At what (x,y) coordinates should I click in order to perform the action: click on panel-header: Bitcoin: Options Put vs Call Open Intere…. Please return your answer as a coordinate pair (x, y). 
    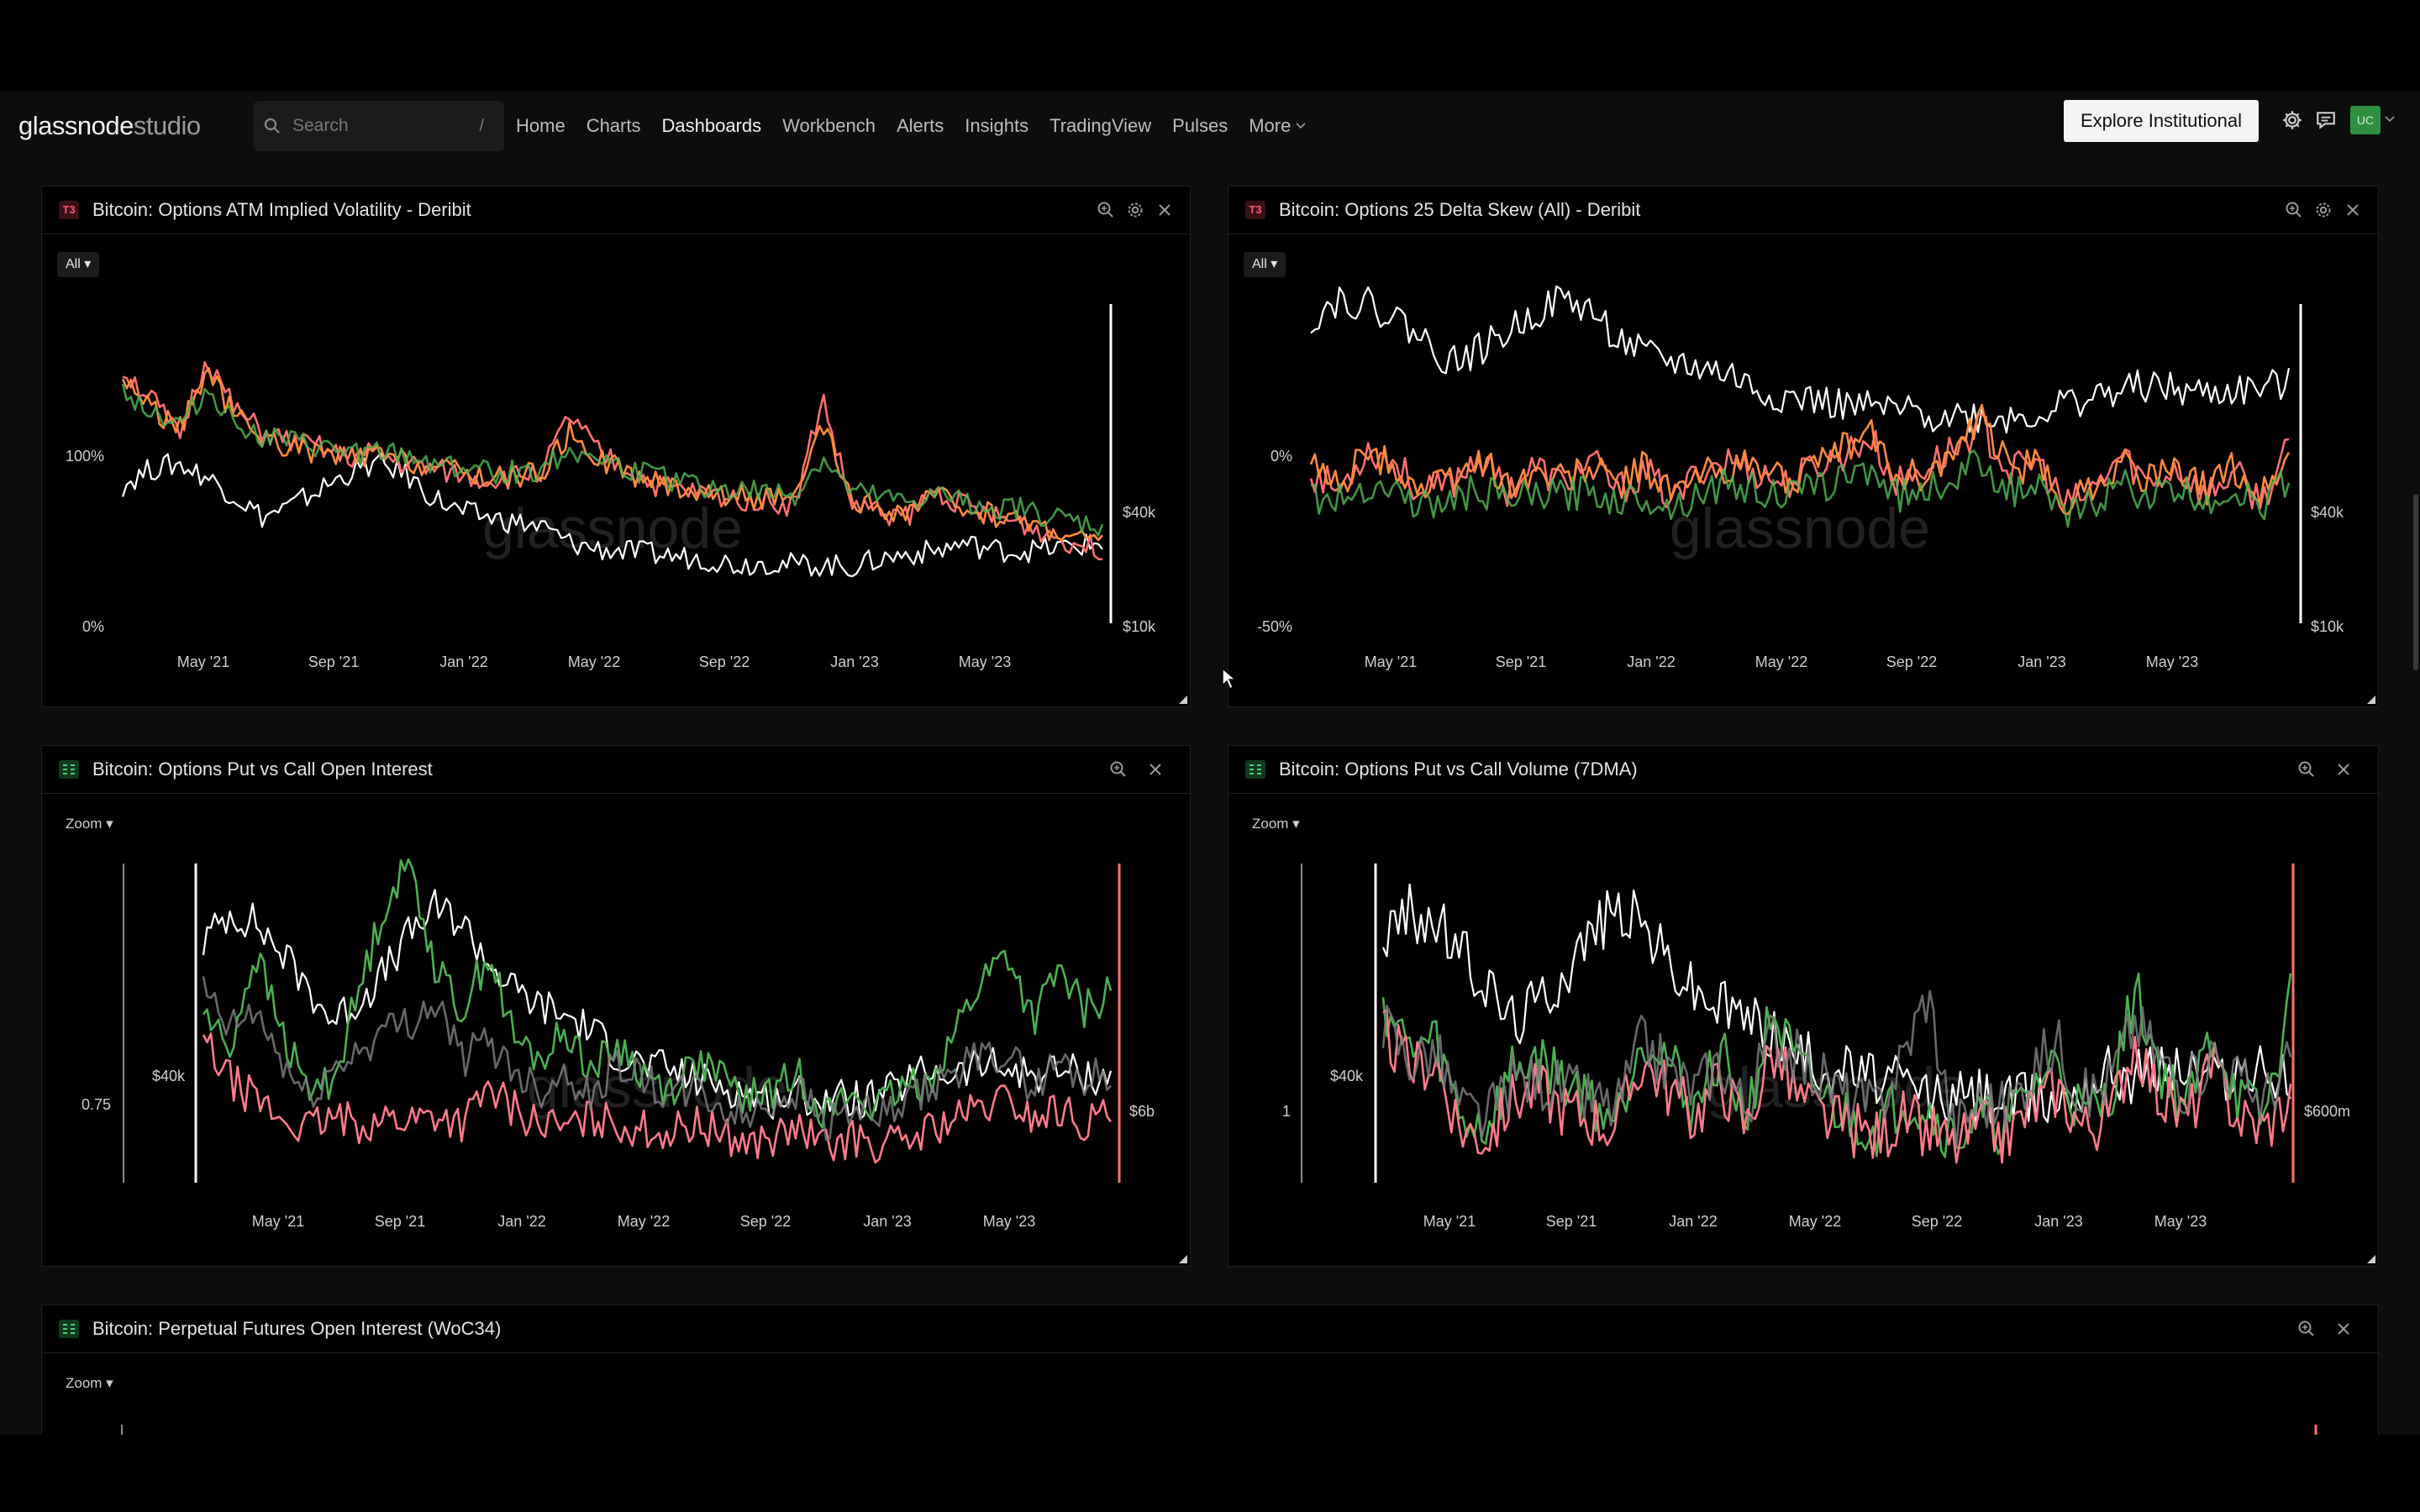
    Looking at the image, I should click on (616, 770).